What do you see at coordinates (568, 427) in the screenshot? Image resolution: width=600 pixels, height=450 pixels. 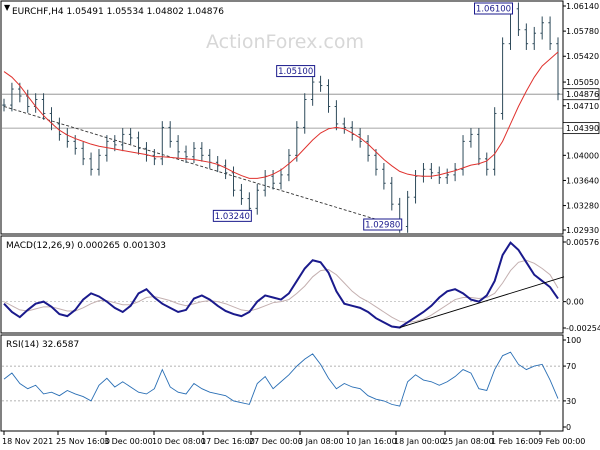 I see `rsi-y-tick-label: 0` at bounding box center [568, 427].